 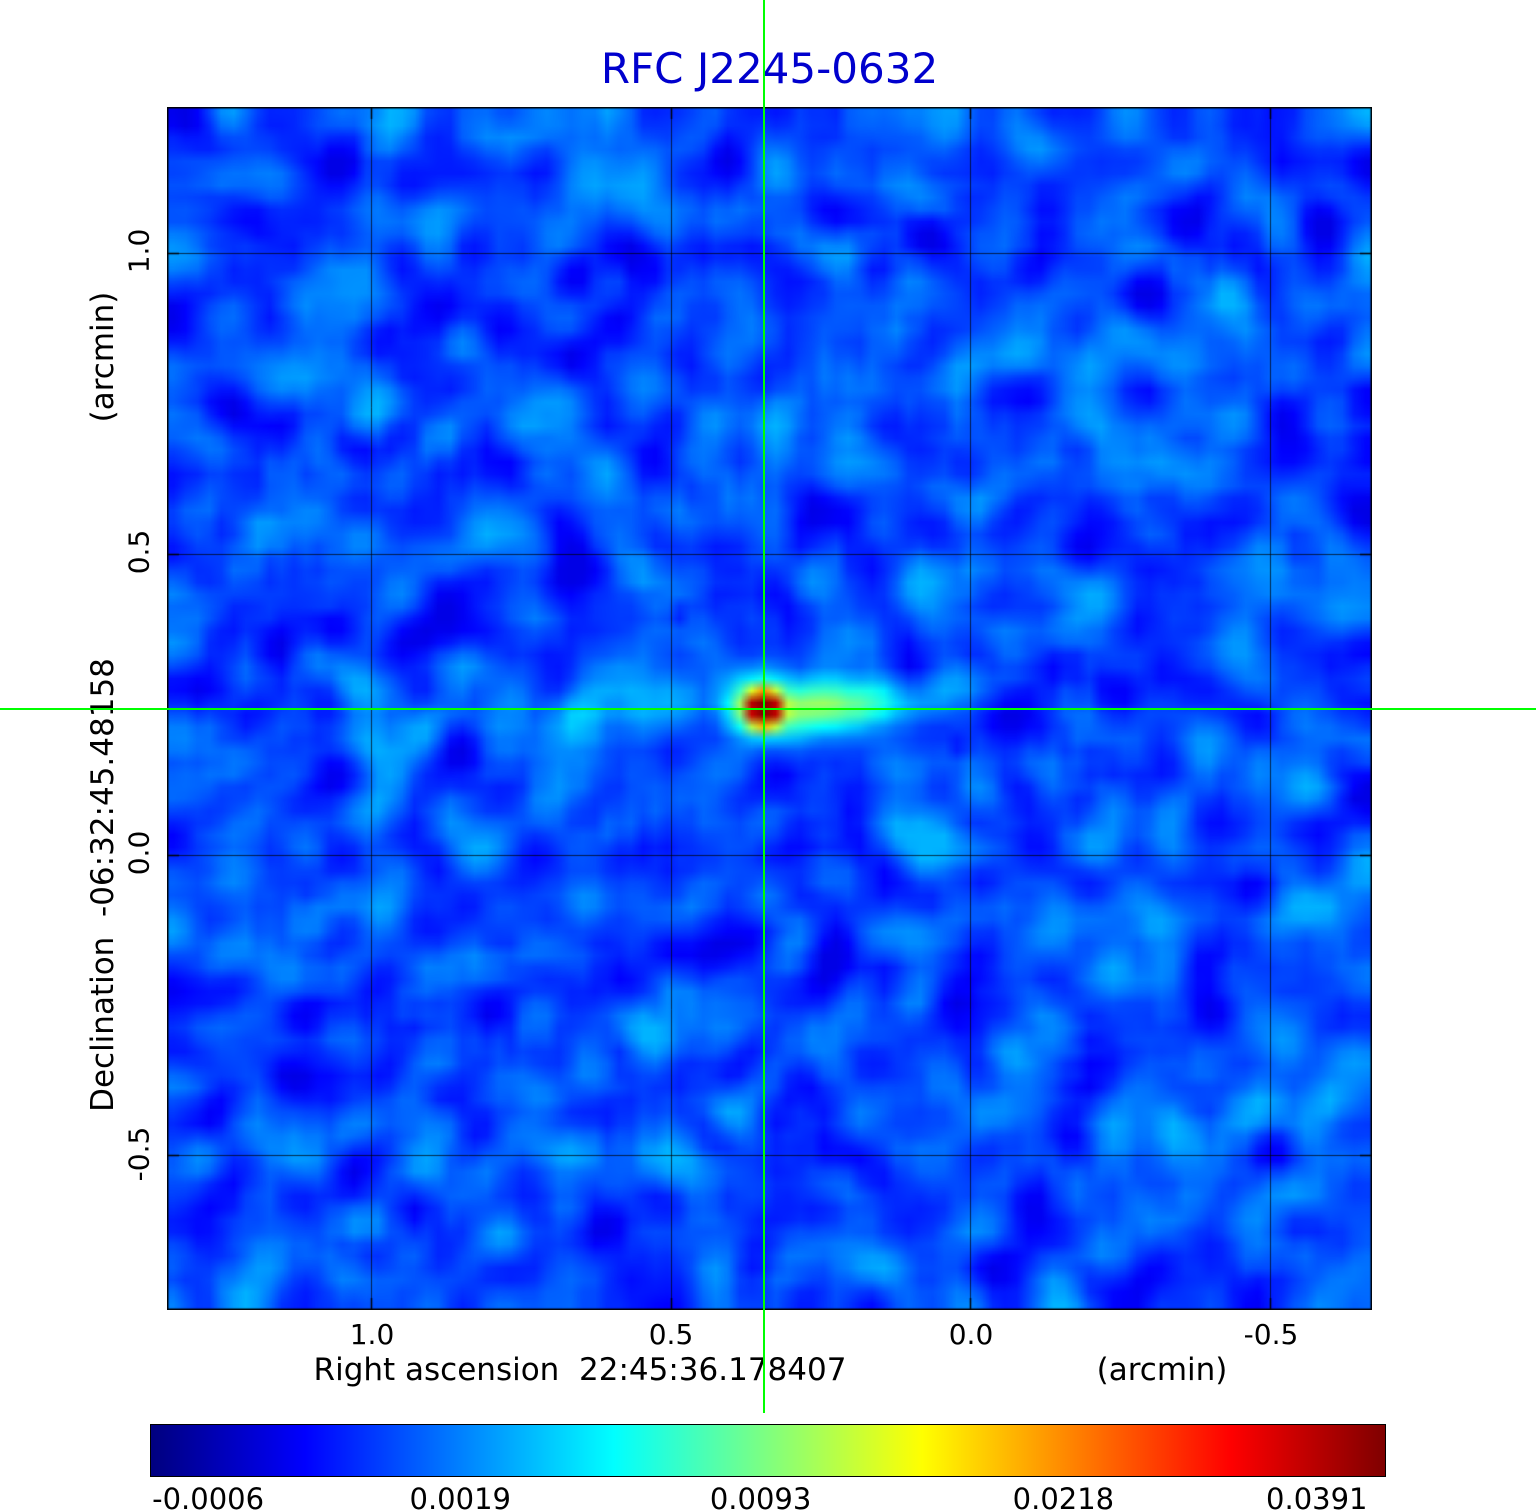 What do you see at coordinates (580, 1370) in the screenshot?
I see `x-axis-label: Right ascension 22:45:36.178407` at bounding box center [580, 1370].